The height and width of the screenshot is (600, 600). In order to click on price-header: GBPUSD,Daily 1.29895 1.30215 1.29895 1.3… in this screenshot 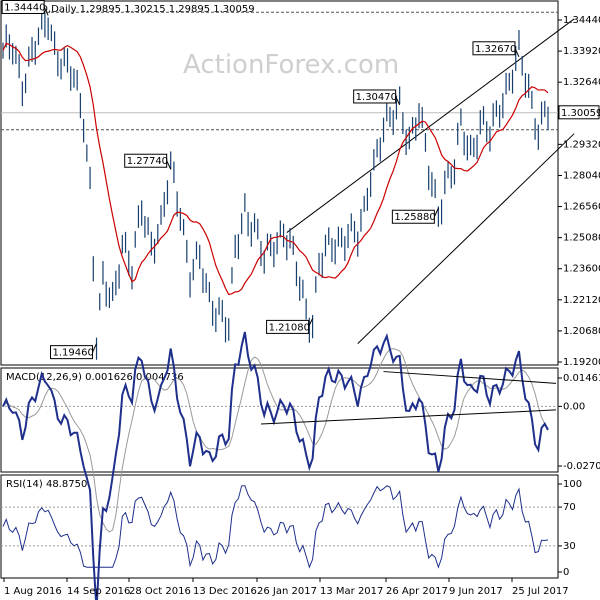, I will do `click(130, 9)`.